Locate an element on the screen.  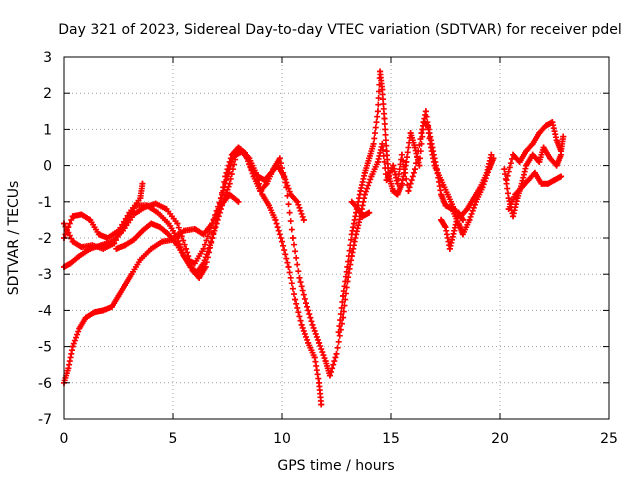
y-tick-label: -4 is located at coordinates (45, 311).